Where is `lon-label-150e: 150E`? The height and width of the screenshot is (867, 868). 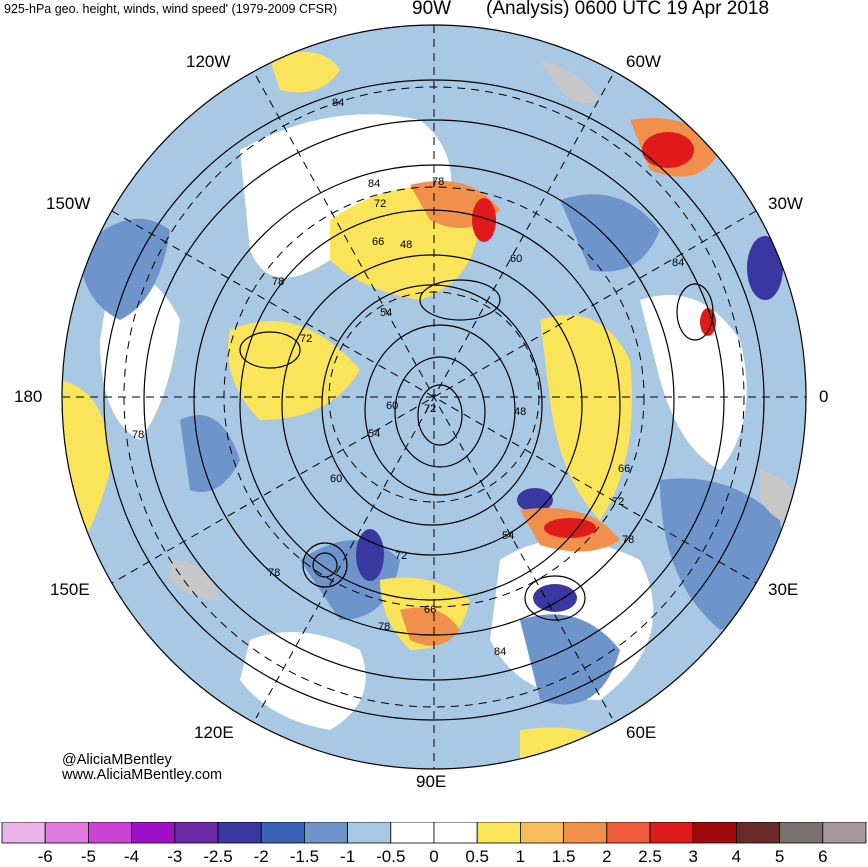 lon-label-150e: 150E is located at coordinates (70, 589).